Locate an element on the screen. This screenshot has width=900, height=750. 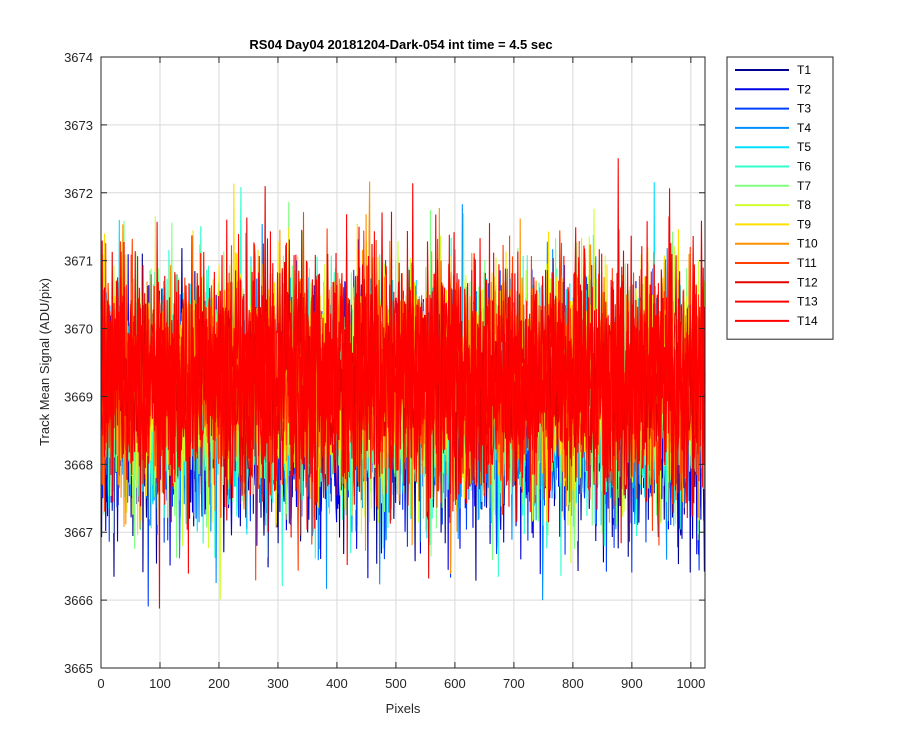
legend-label-t2: T2 is located at coordinates (804, 89).